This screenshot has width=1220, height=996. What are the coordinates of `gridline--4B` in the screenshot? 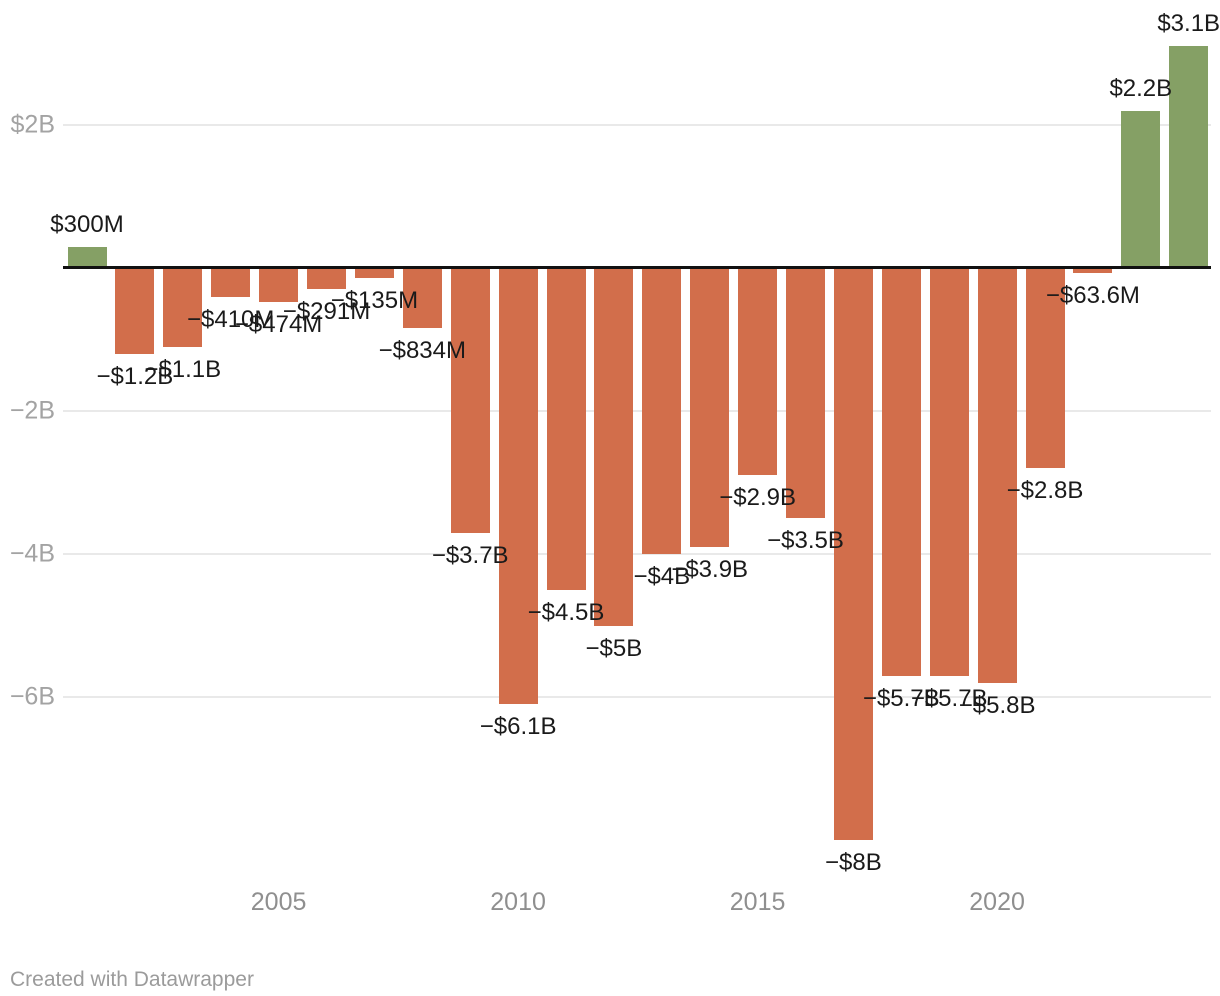 It's located at (637, 554).